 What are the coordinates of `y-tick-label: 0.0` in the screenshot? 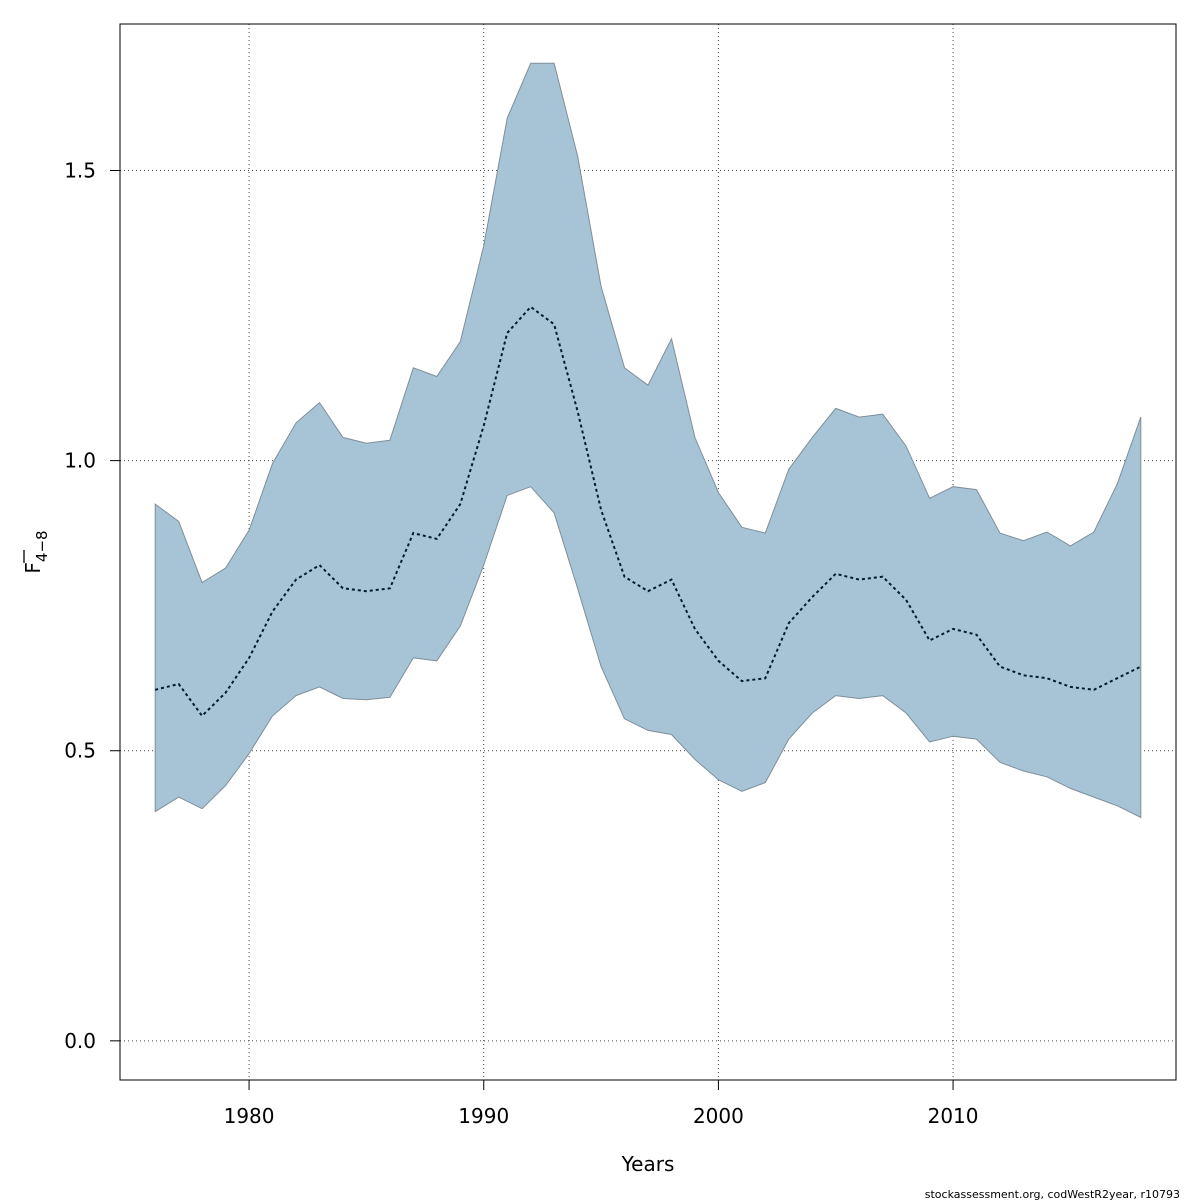 It's located at (80, 1041).